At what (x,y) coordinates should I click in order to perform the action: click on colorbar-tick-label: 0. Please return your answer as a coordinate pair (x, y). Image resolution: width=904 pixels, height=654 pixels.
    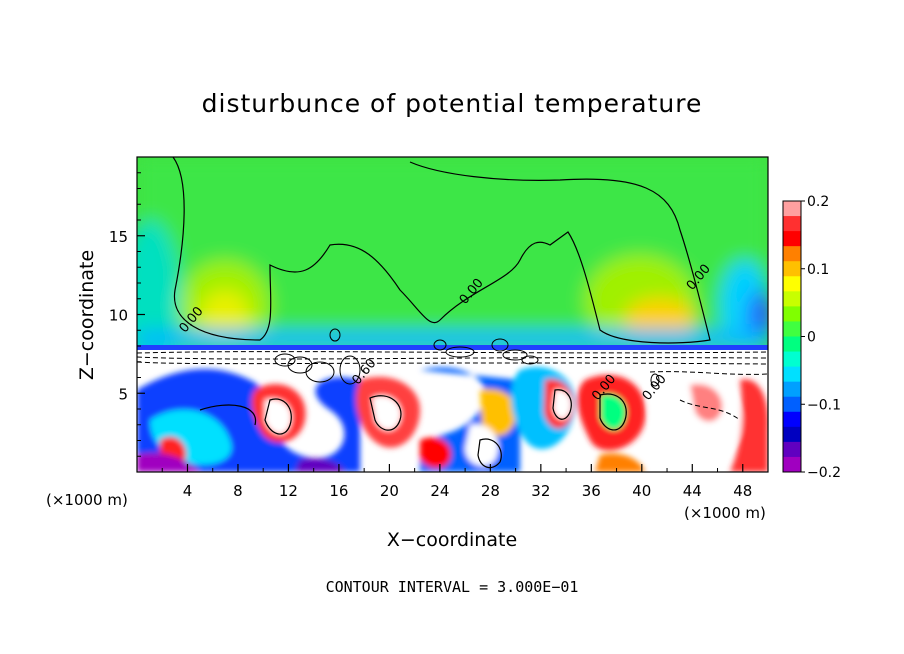
    Looking at the image, I should click on (811, 338).